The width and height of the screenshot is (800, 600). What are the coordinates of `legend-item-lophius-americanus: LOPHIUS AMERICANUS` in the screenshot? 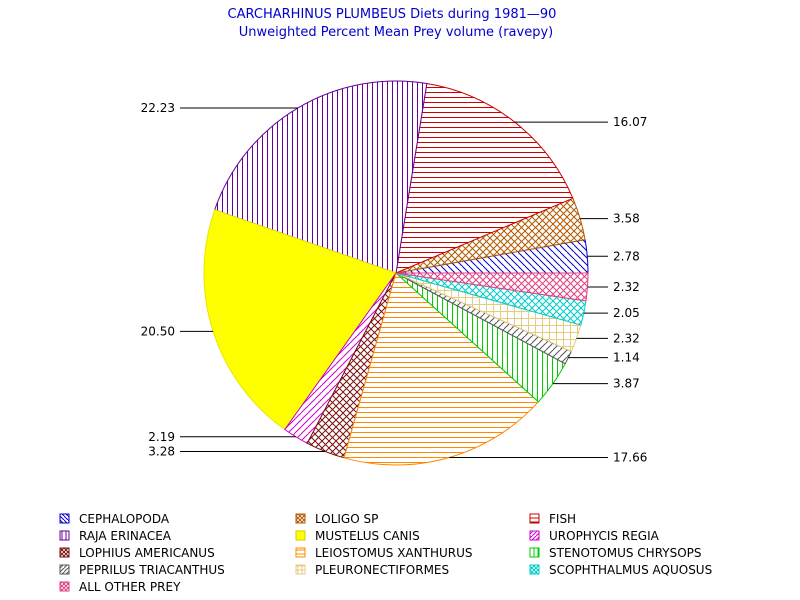 It's located at (137, 553).